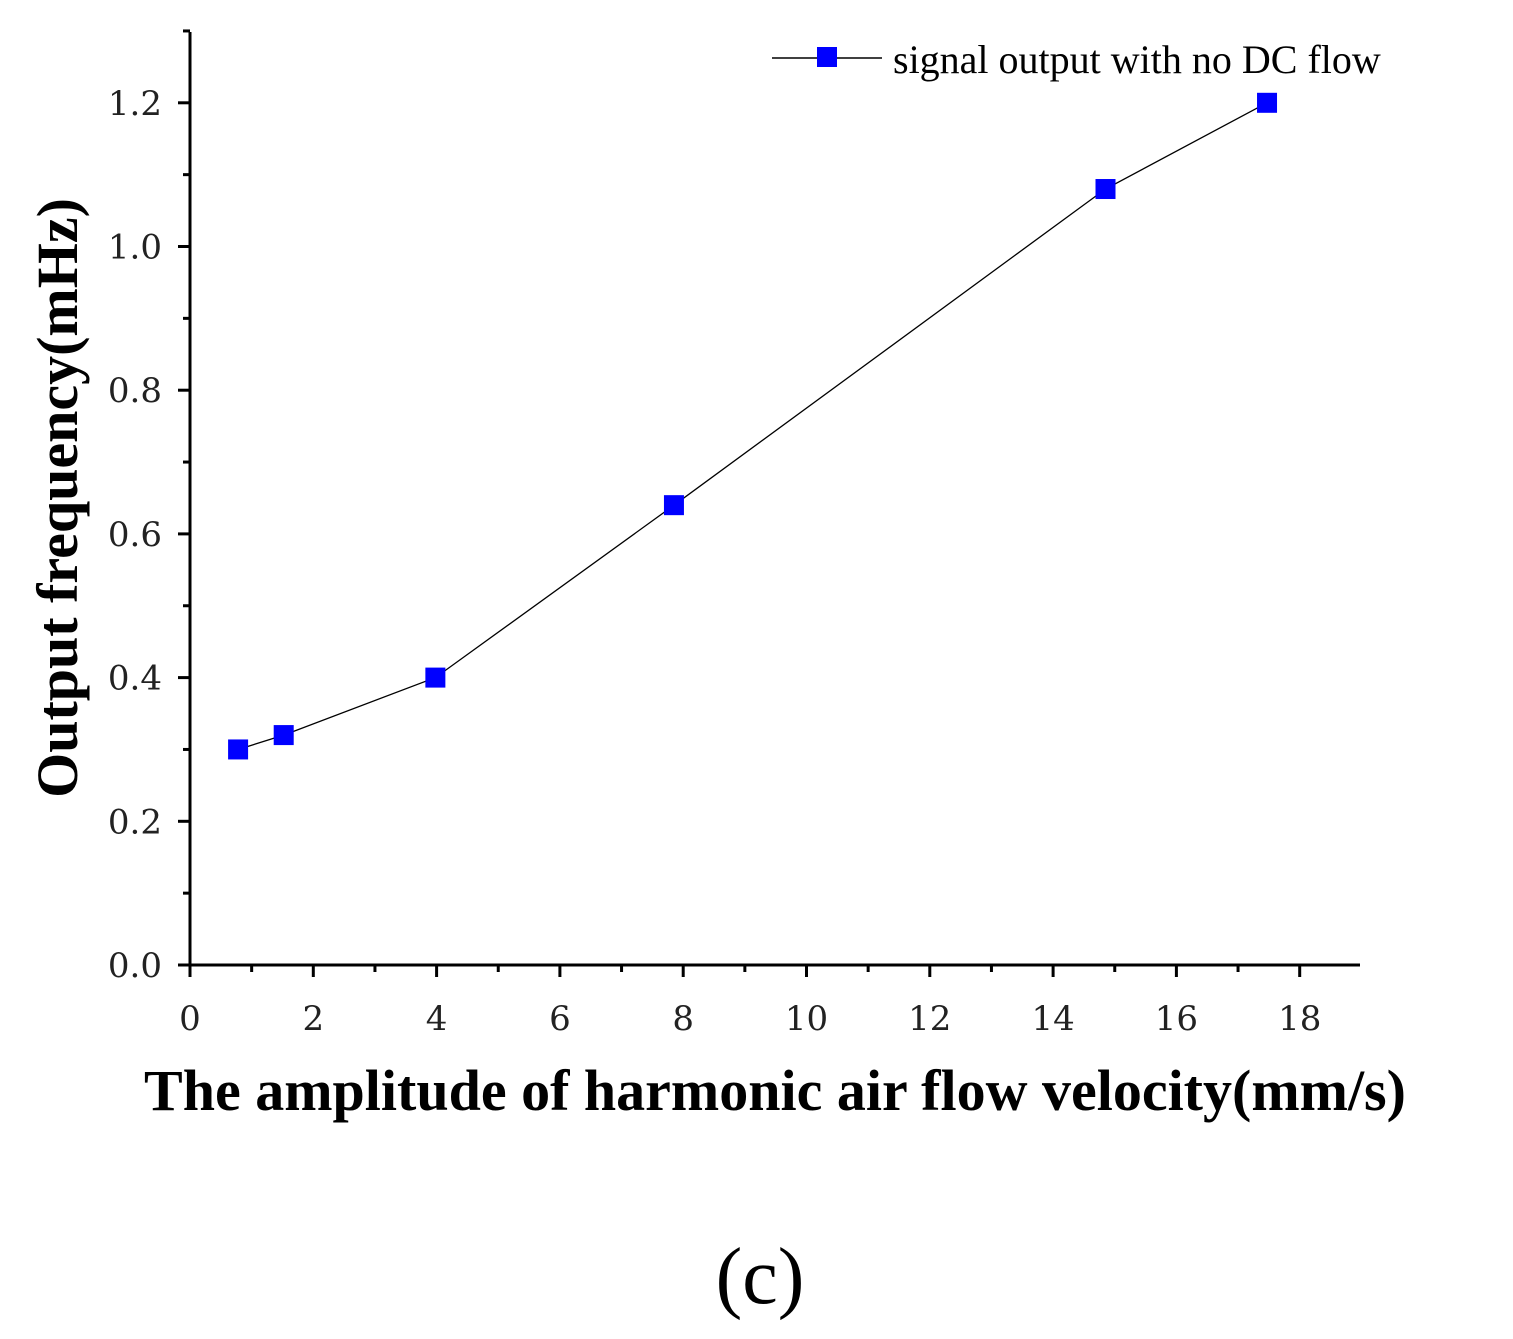 The height and width of the screenshot is (1339, 1513). Describe the element at coordinates (1176, 1019) in the screenshot. I see `x-tick-label: 16` at that location.